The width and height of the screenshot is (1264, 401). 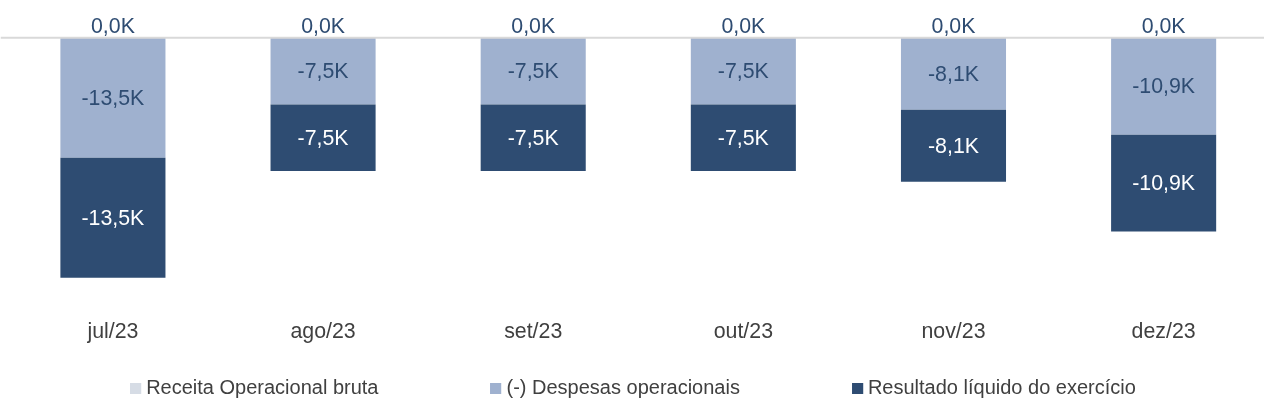 What do you see at coordinates (112, 330) in the screenshot?
I see `x-tick-label: jul/23` at bounding box center [112, 330].